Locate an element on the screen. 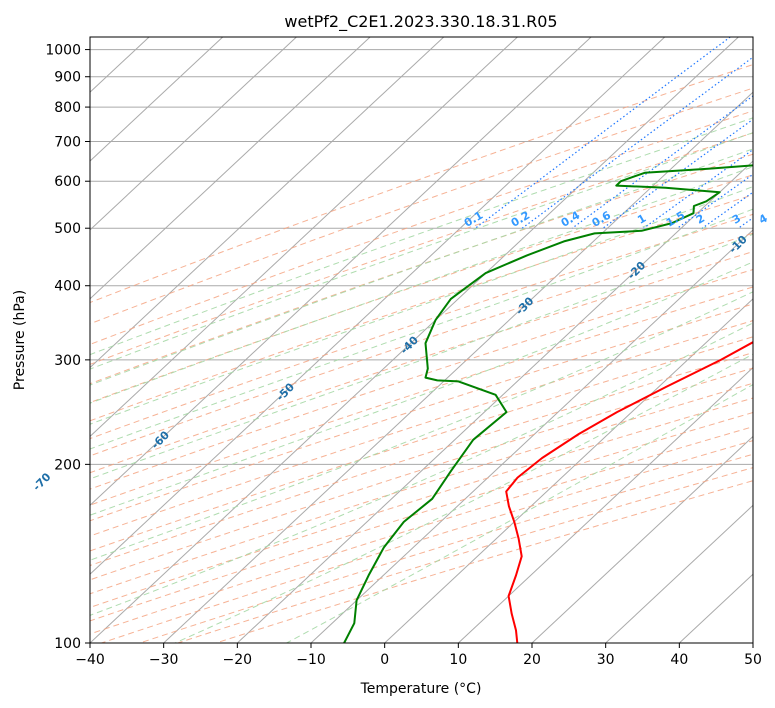 This screenshot has height=708, width=775. y-tick-label: 100 is located at coordinates (67, 644).